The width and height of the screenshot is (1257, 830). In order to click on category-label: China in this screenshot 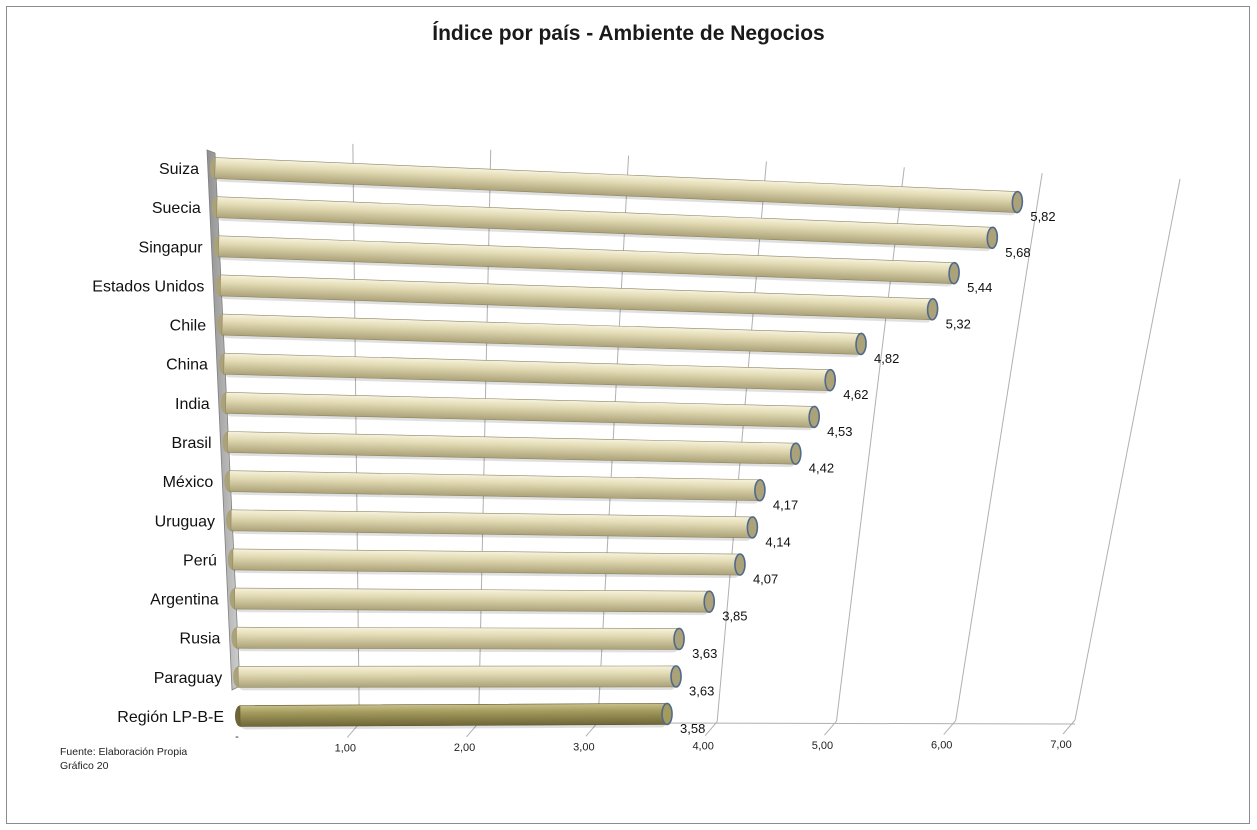, I will do `click(187, 365)`.